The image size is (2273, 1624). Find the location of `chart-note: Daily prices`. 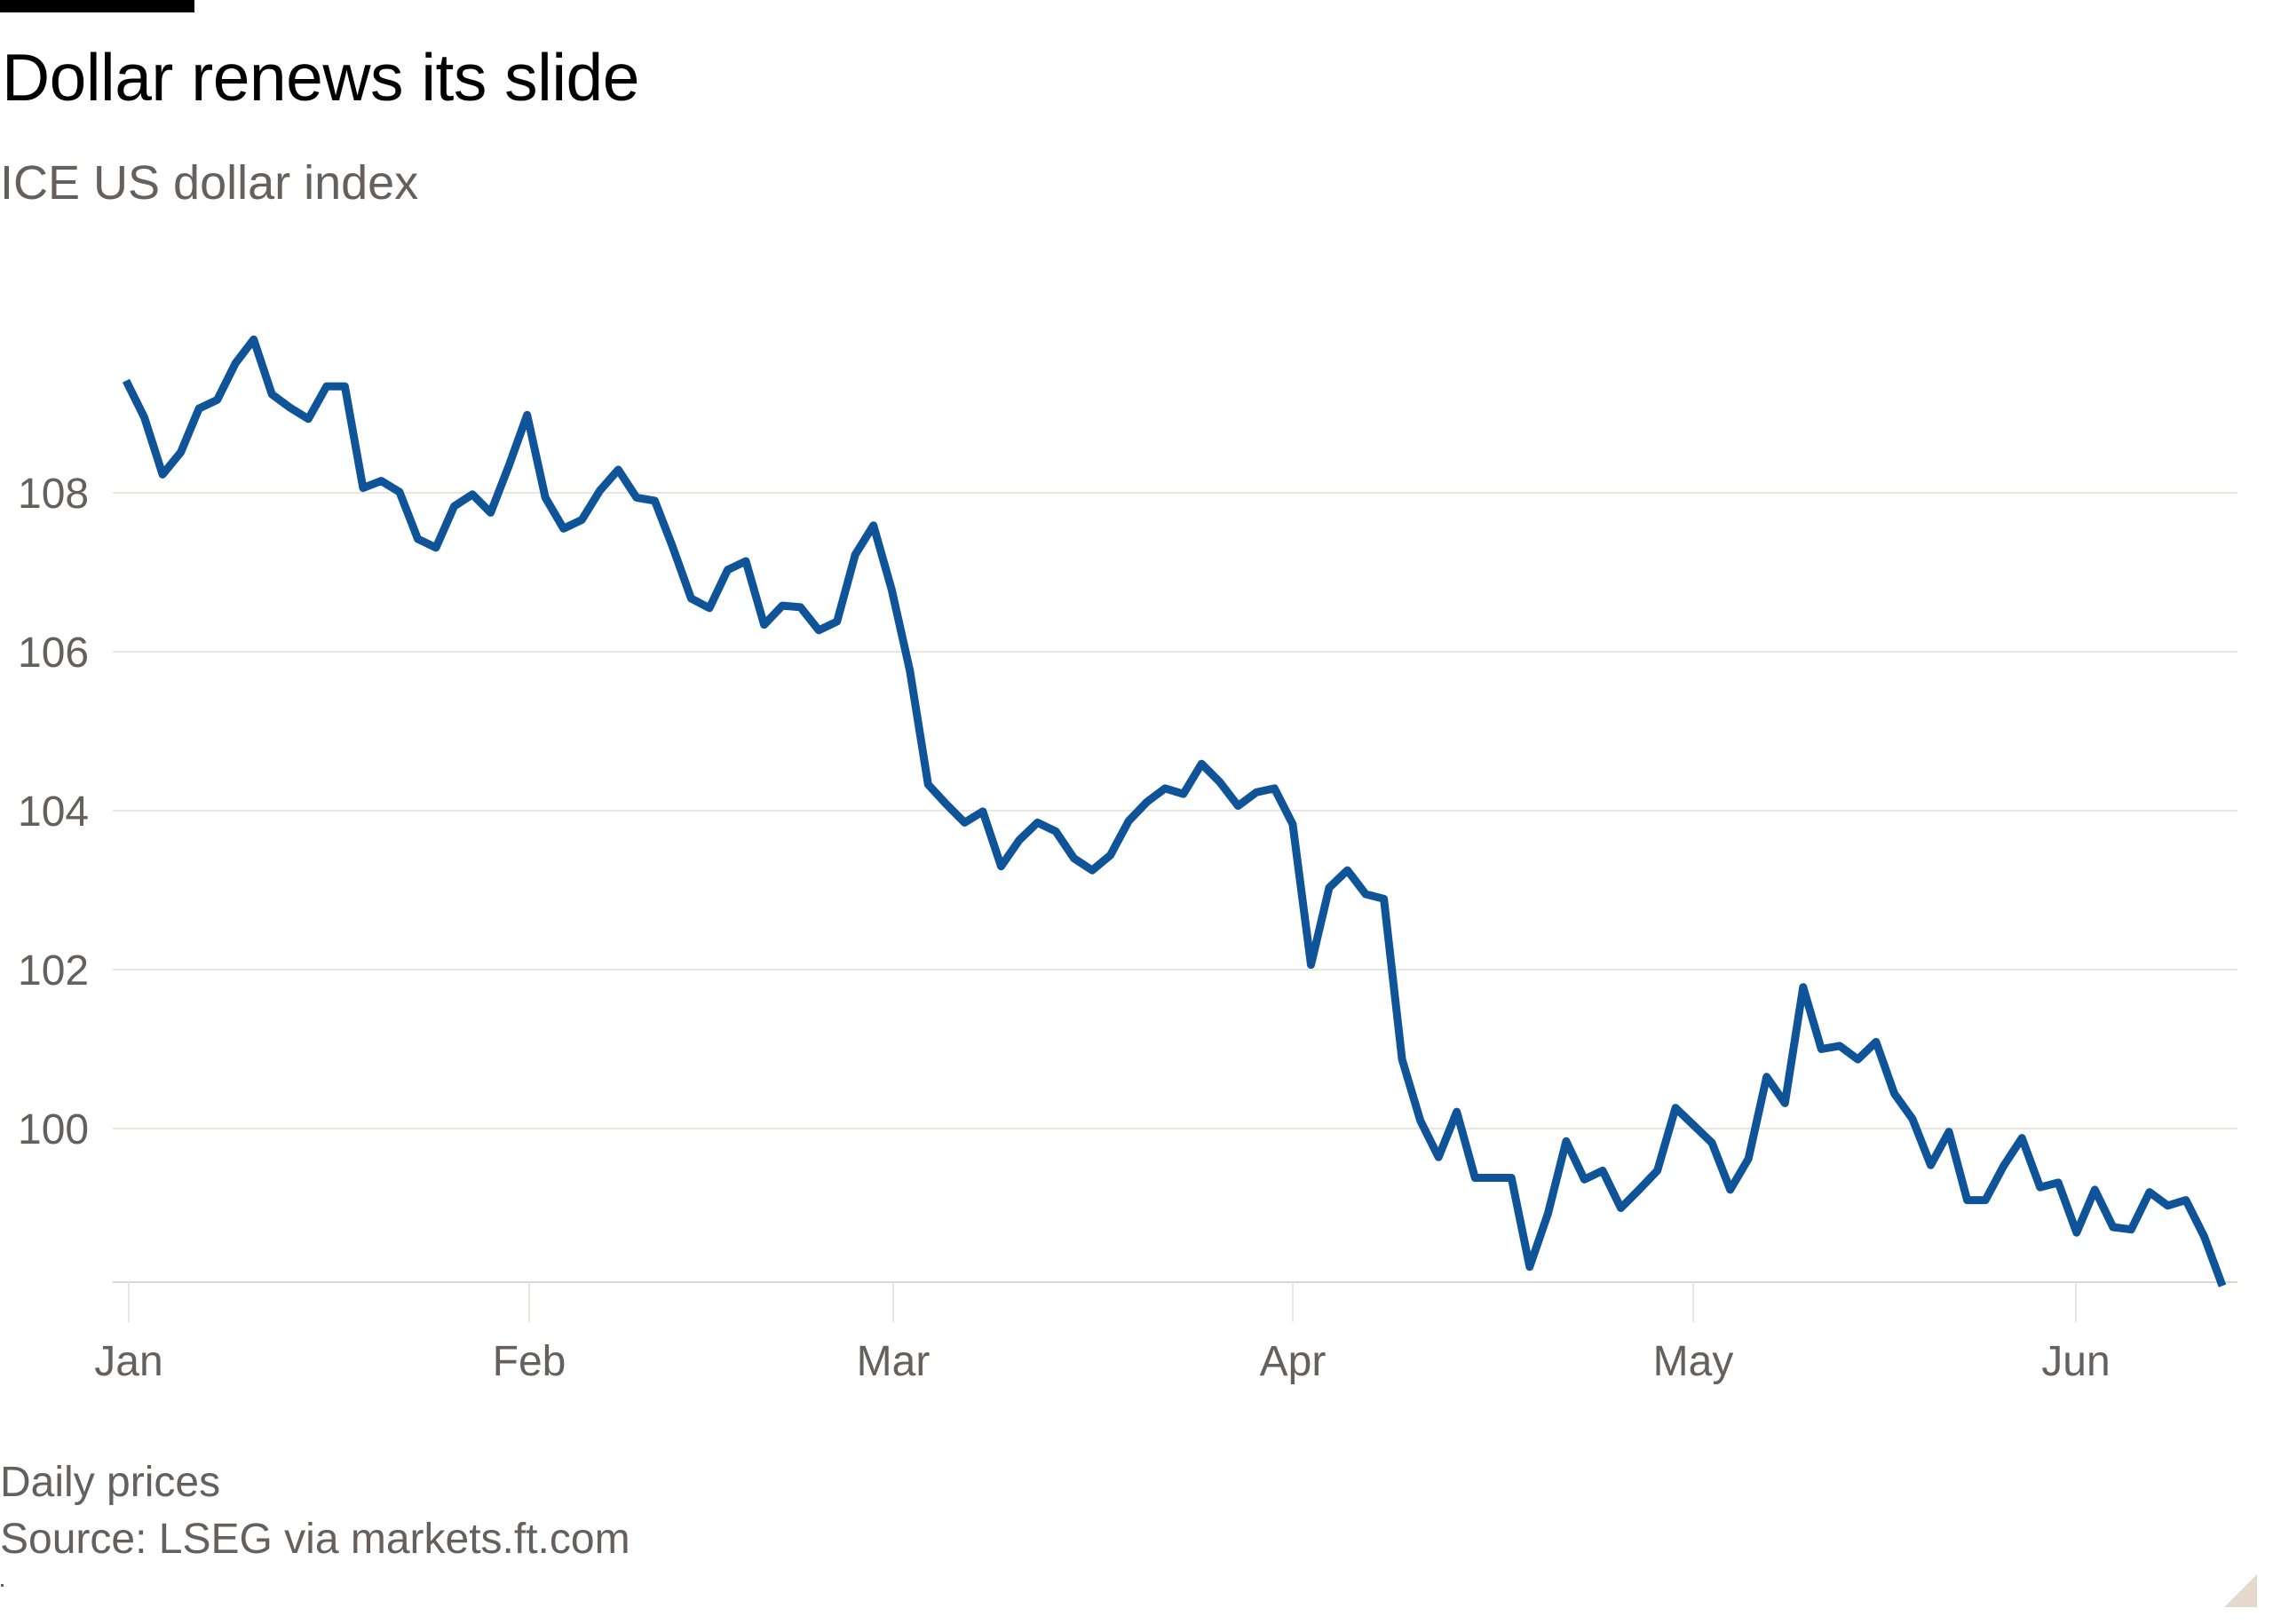

chart-note: Daily prices is located at coordinates (110, 1482).